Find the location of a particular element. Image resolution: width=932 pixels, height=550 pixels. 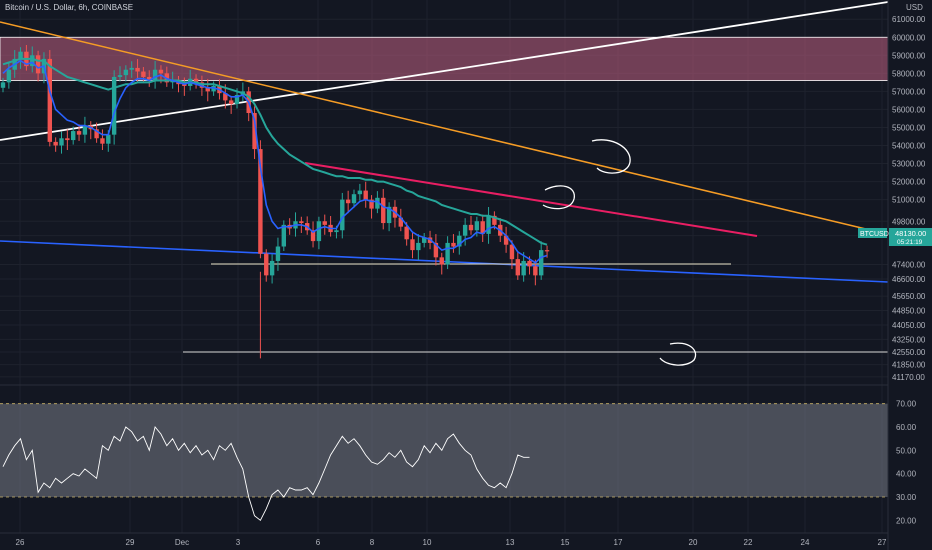

price-tick-label: 44850.00 is located at coordinates (909, 311).